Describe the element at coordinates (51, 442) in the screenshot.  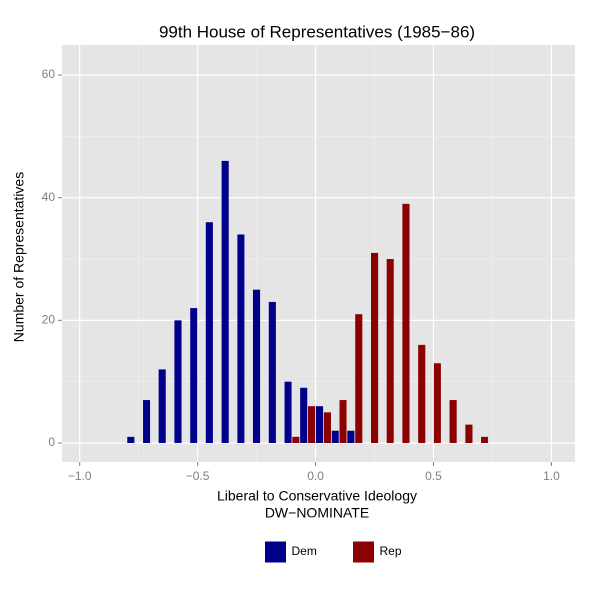
I see `y-tick-label: 0` at that location.